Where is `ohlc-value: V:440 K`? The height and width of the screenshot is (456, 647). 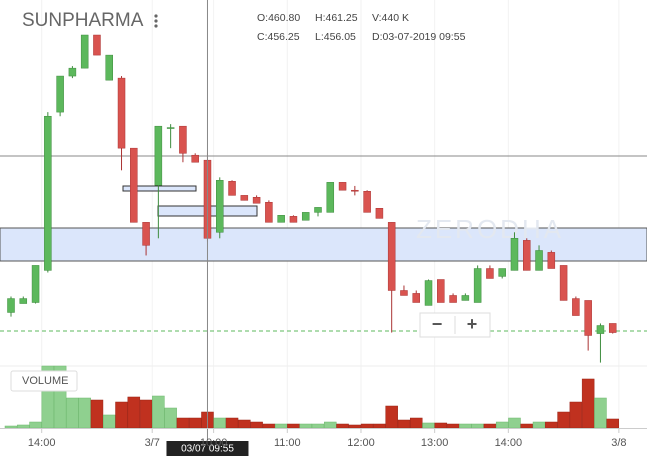
ohlc-value: V:440 K is located at coordinates (390, 18).